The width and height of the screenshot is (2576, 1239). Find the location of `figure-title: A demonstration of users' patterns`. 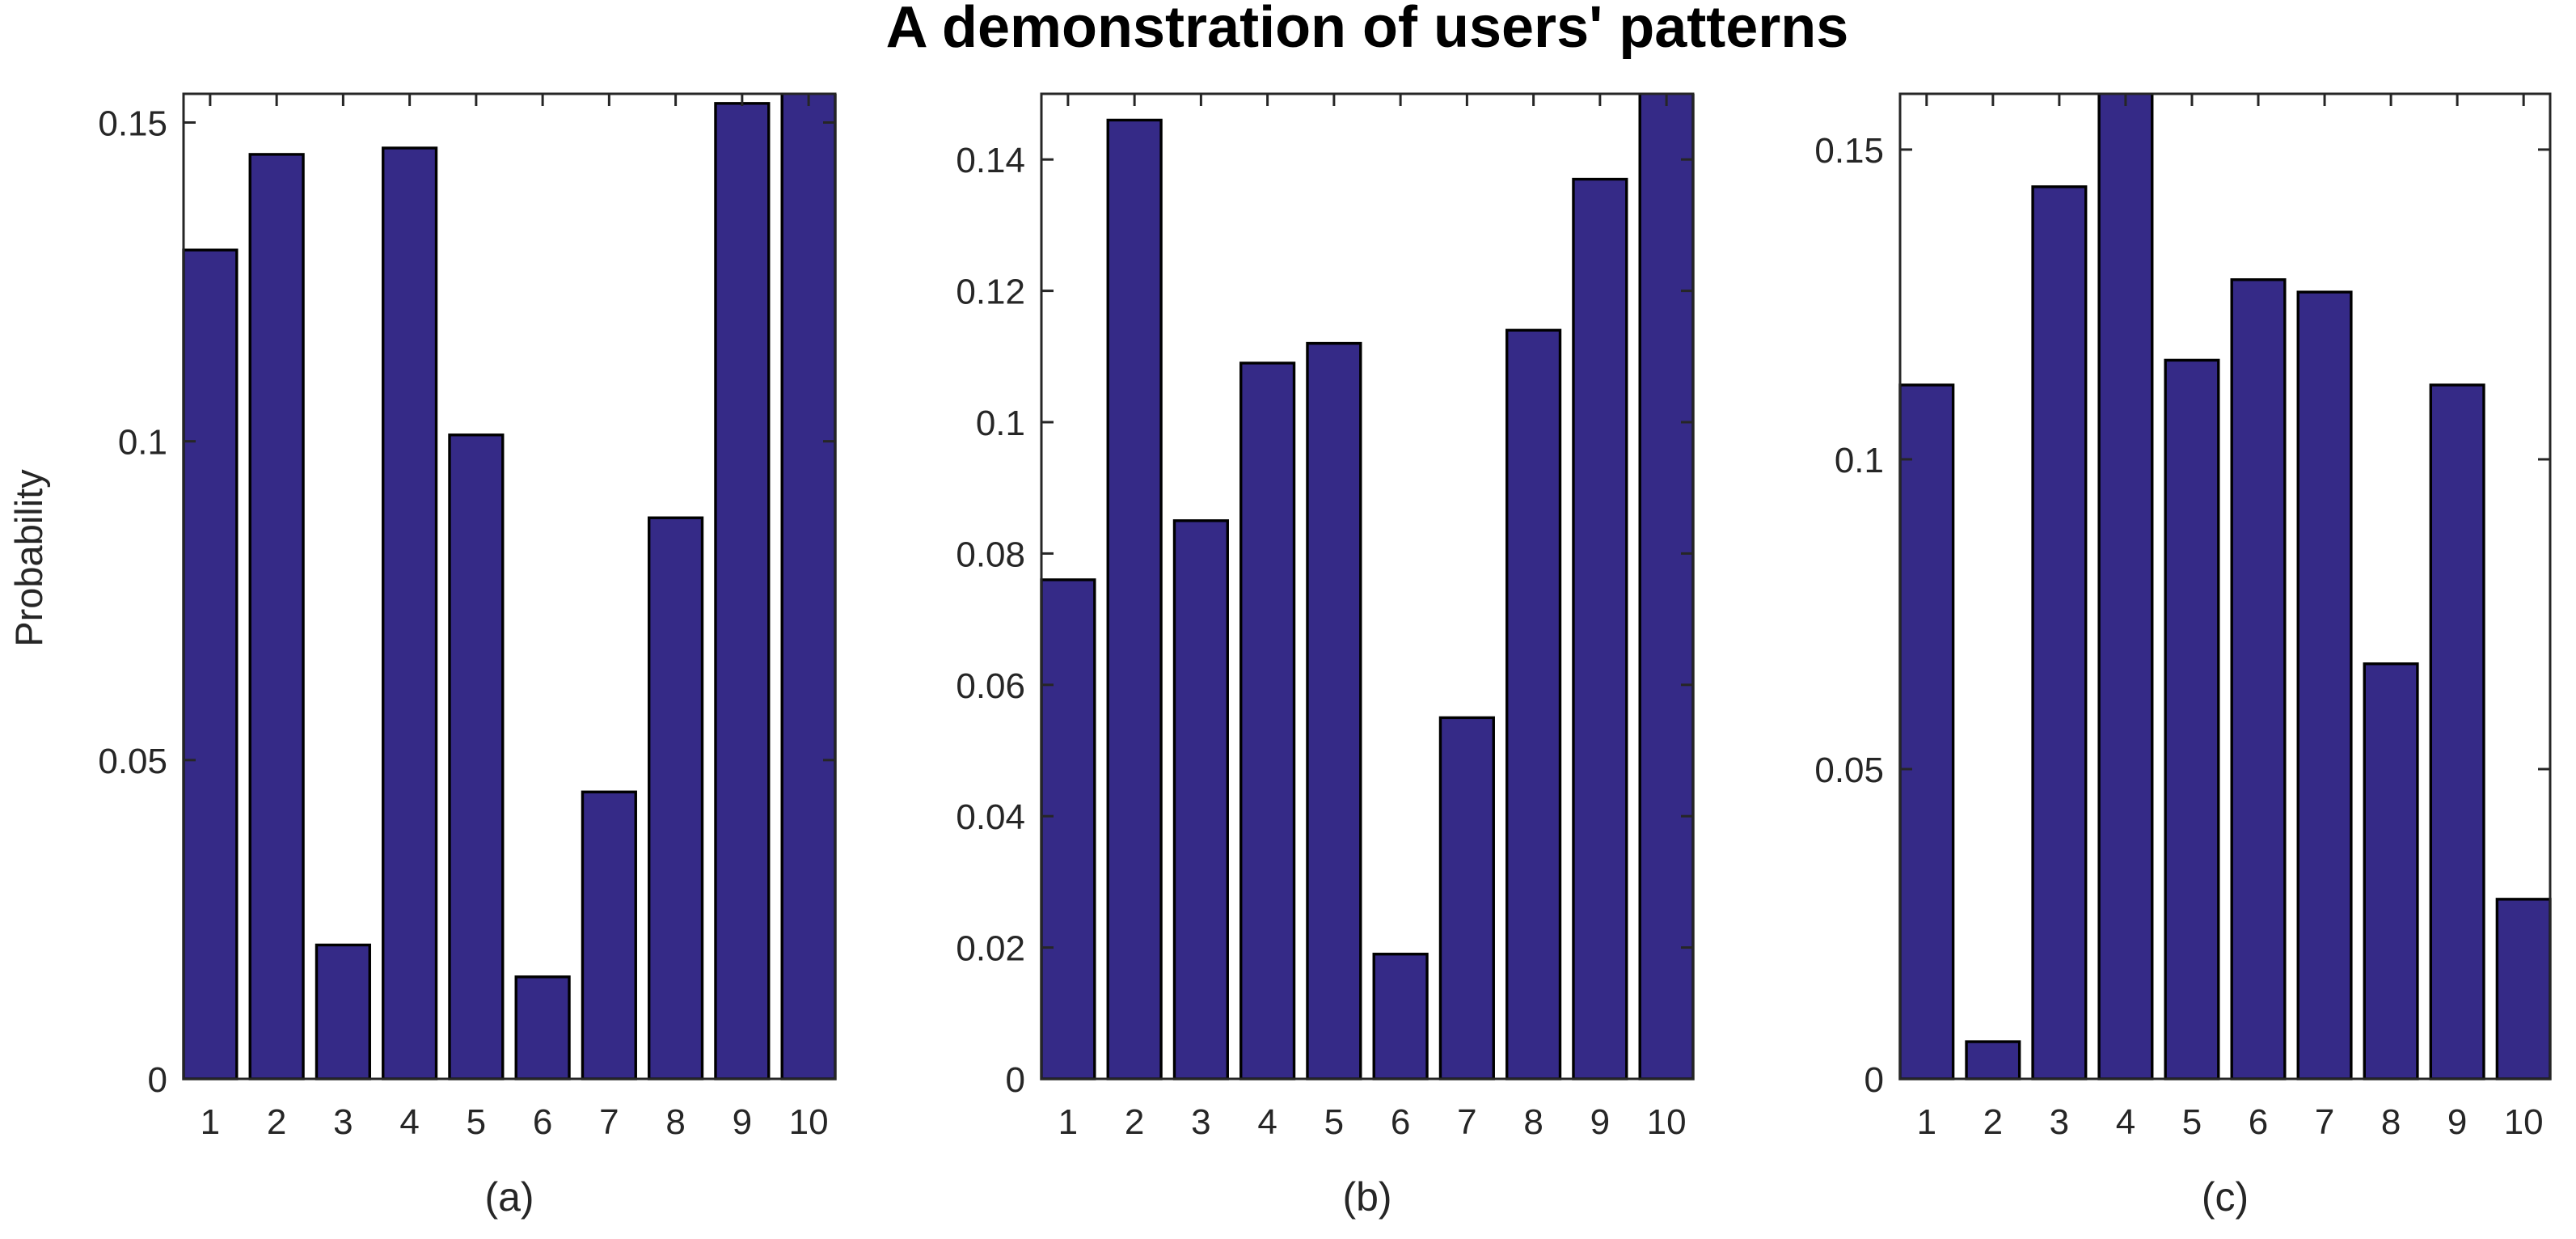

figure-title: A demonstration of users' patterns is located at coordinates (1367, 30).